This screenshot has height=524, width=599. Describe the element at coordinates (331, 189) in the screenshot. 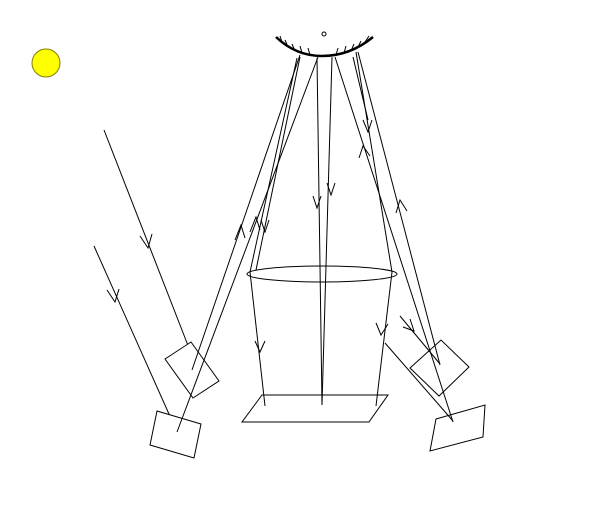

I see `focus-arrow-center-right` at that location.